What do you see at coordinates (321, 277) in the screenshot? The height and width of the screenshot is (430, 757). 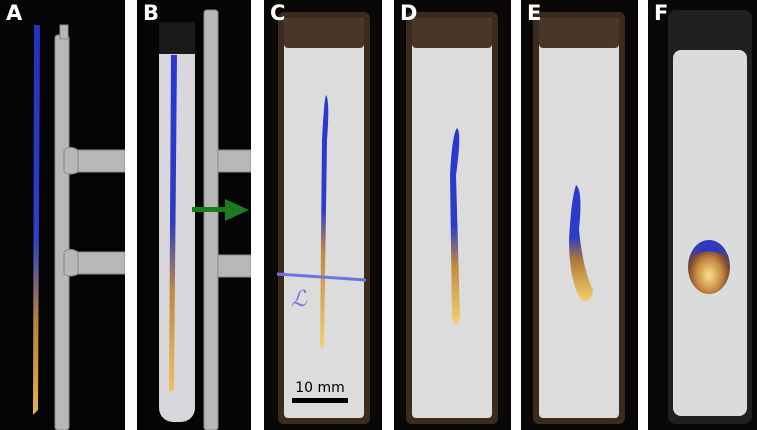 I see `line-l` at bounding box center [321, 277].